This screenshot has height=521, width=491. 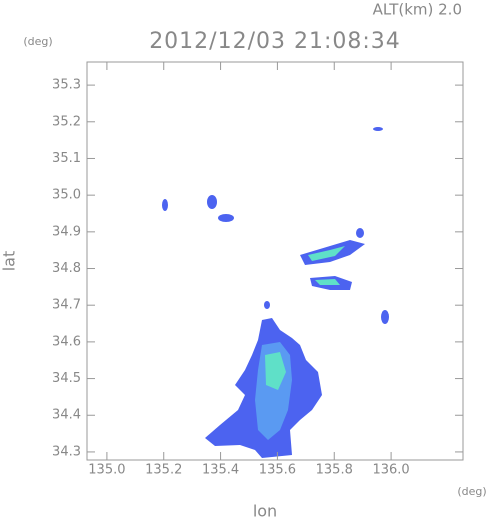 What do you see at coordinates (275, 41) in the screenshot?
I see `chart-title: 2012/12/03 21:08:34` at bounding box center [275, 41].